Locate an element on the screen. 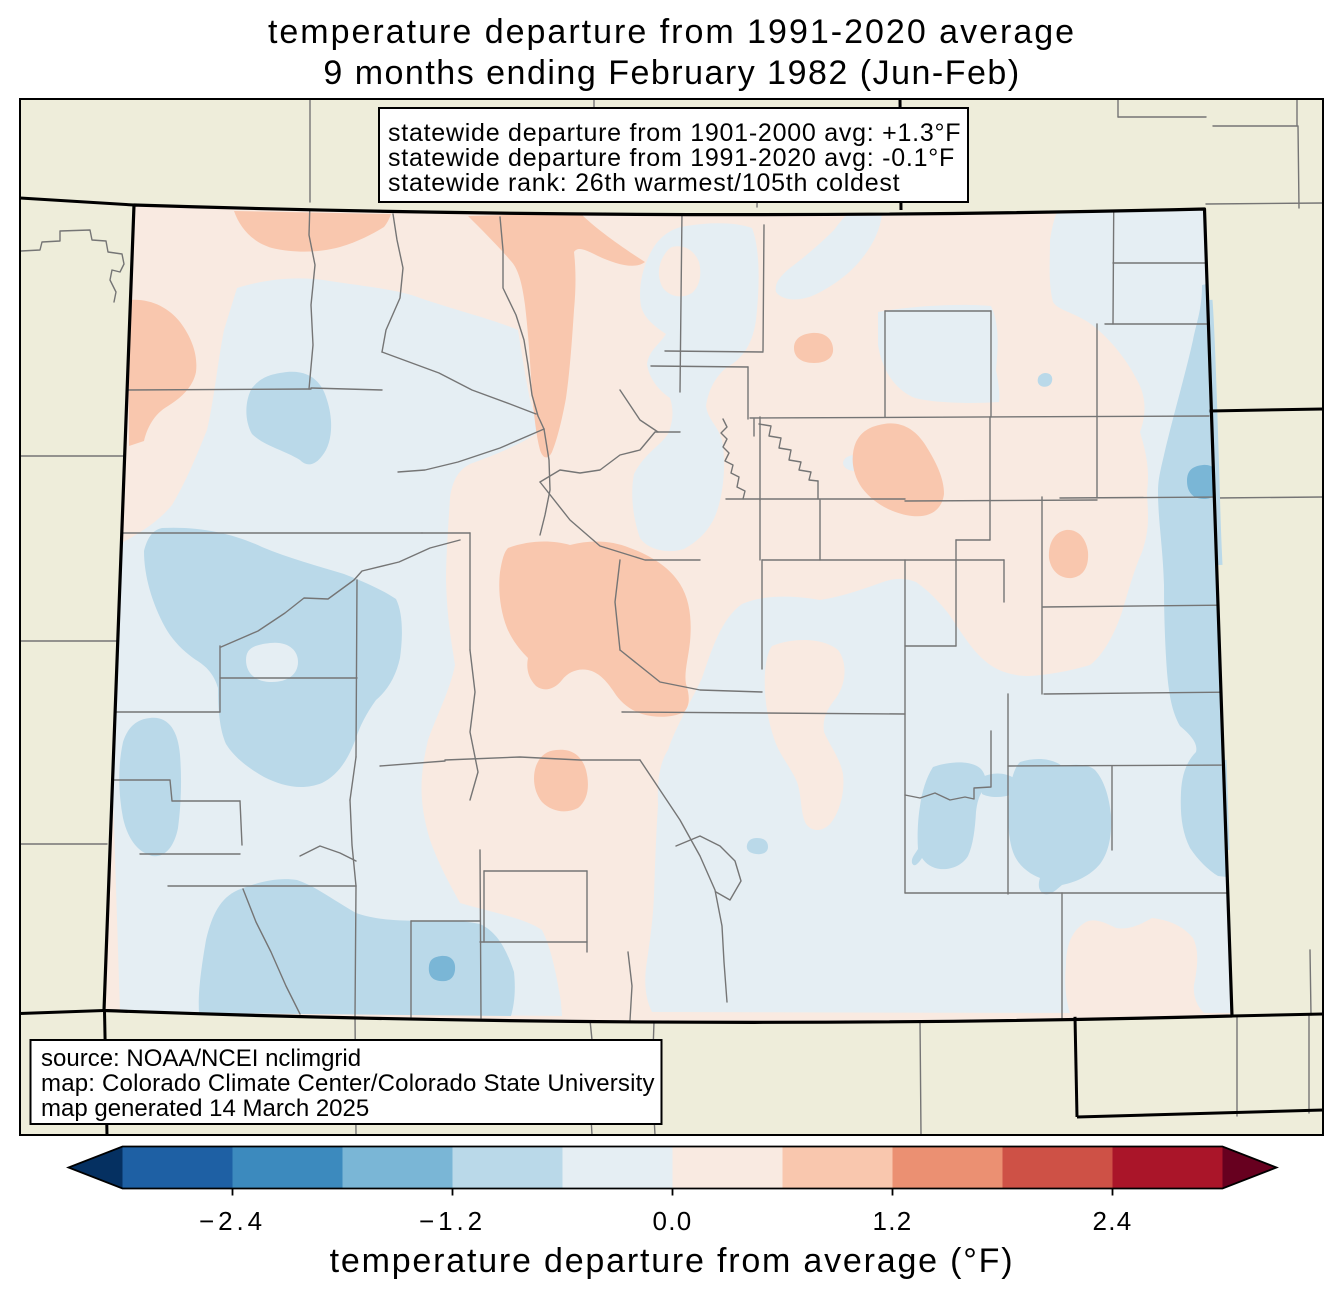  svg-text: 1.2 is located at coordinates (892, 1221).